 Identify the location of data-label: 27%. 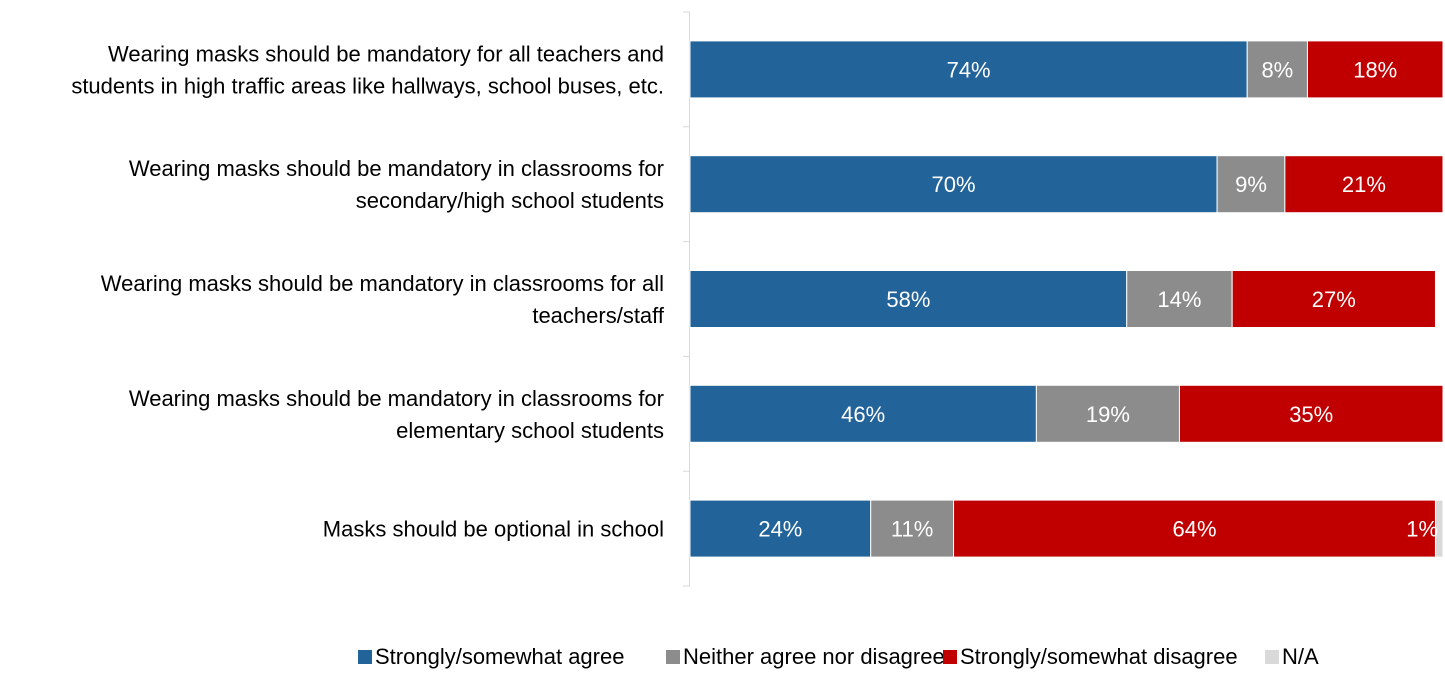
(1334, 299).